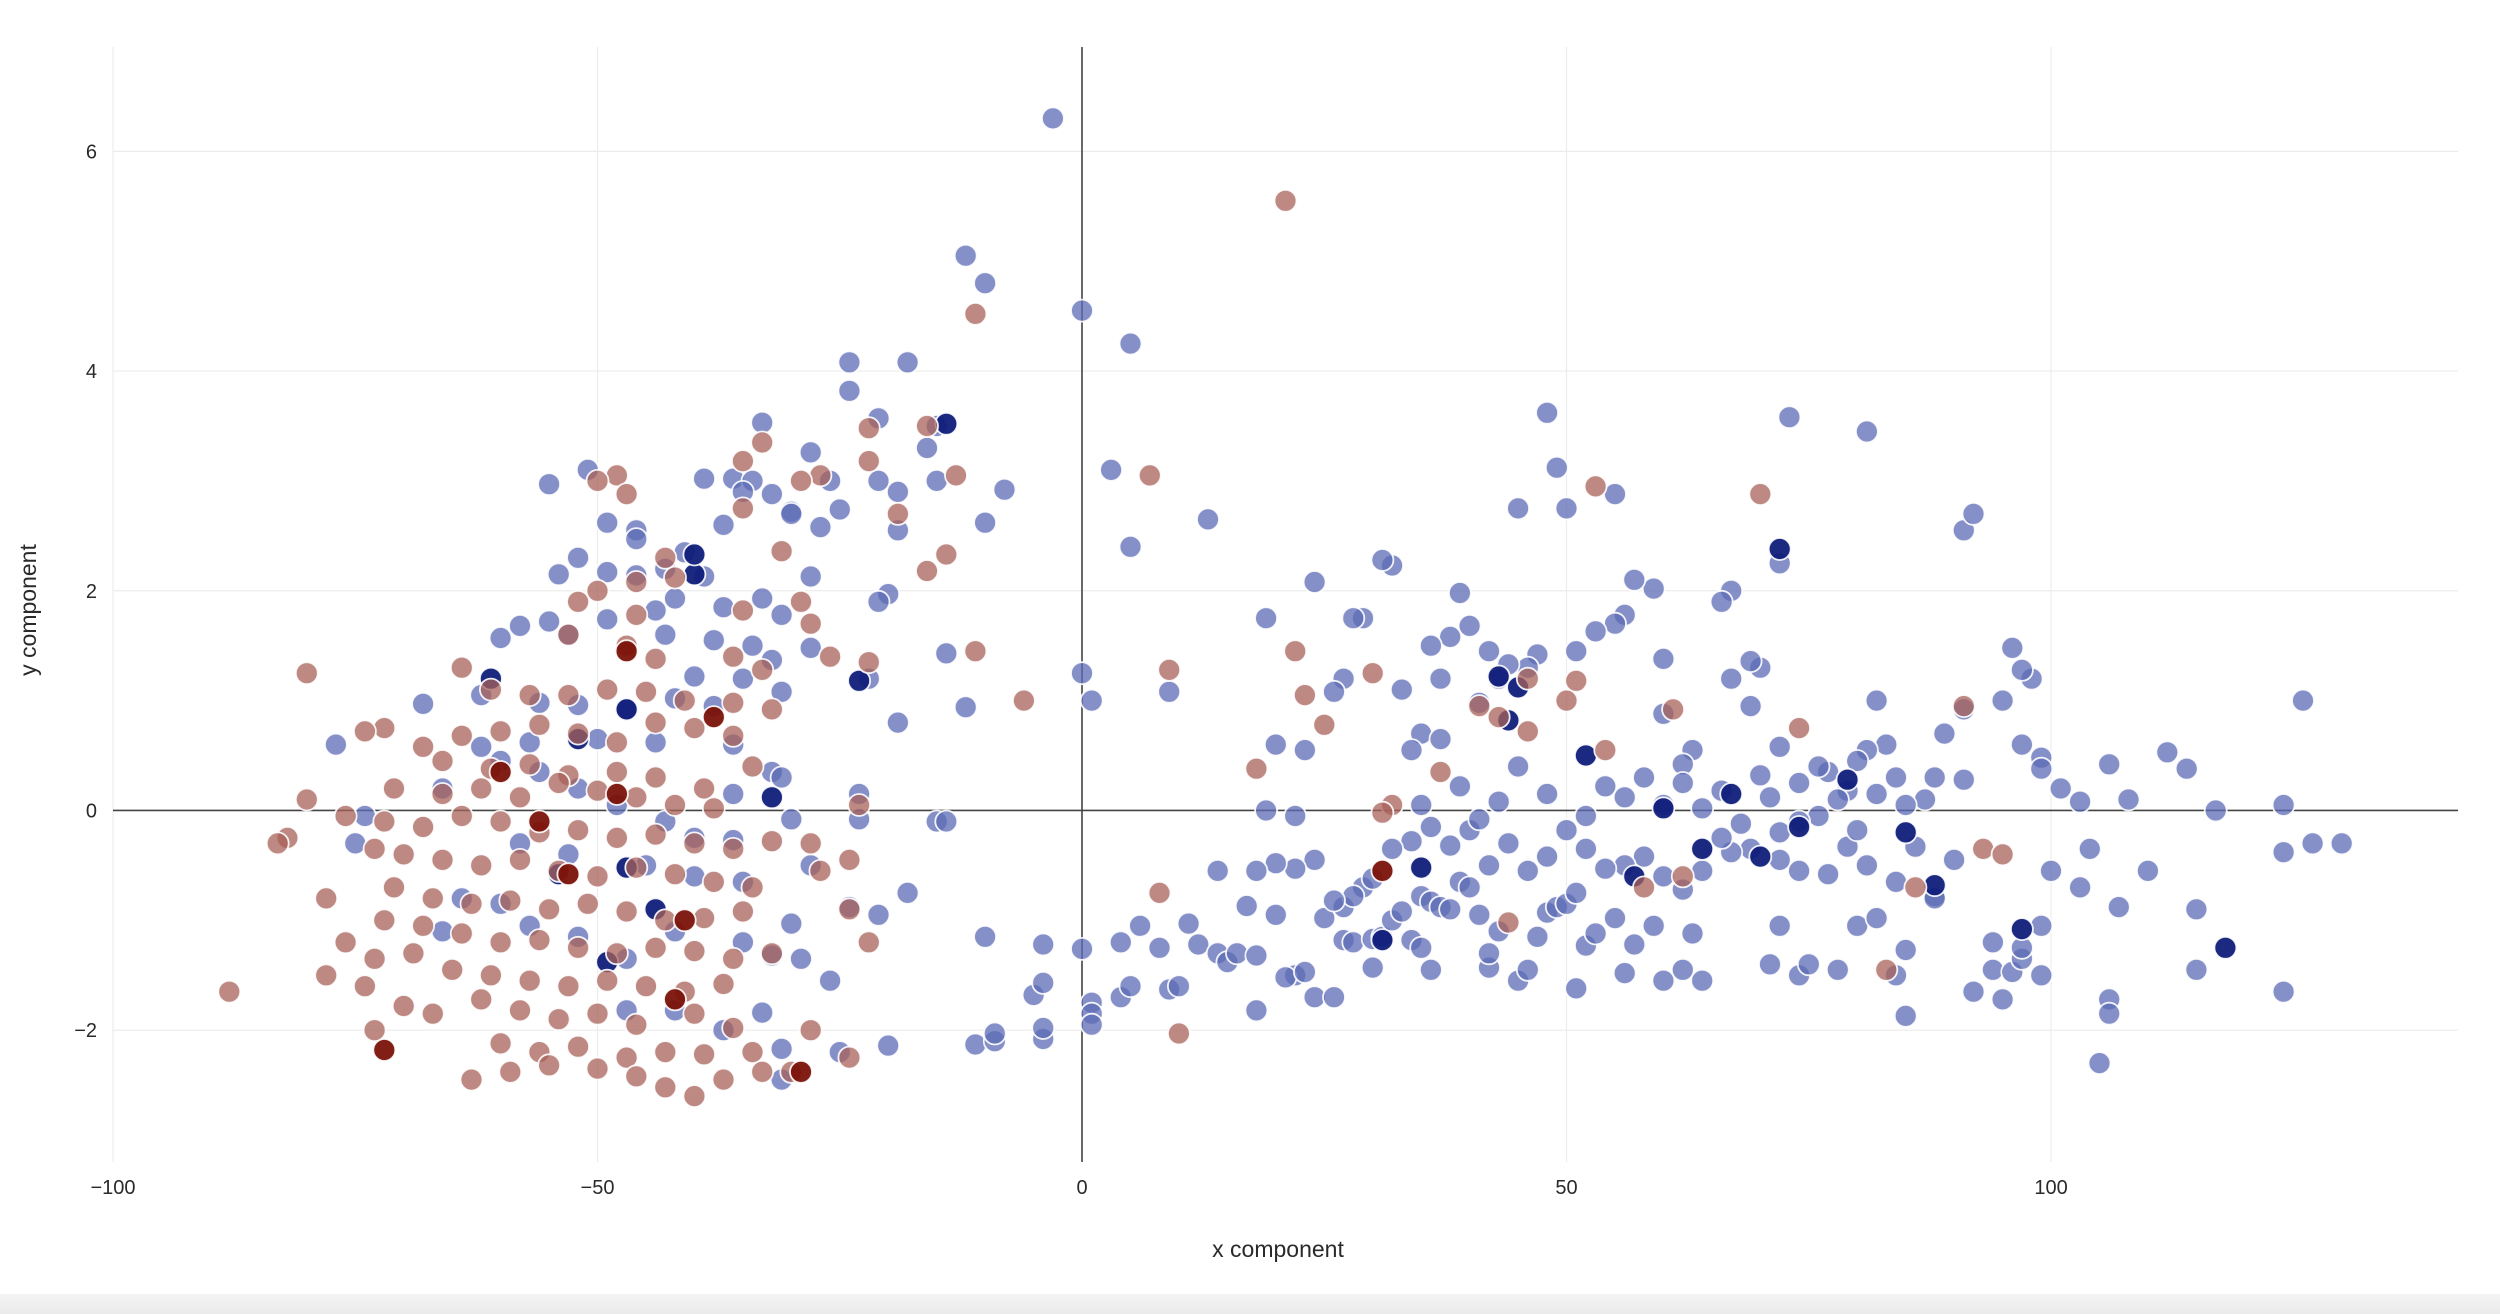 Image resolution: width=2500 pixels, height=1314 pixels. I want to click on y-axis-title: y component, so click(28, 610).